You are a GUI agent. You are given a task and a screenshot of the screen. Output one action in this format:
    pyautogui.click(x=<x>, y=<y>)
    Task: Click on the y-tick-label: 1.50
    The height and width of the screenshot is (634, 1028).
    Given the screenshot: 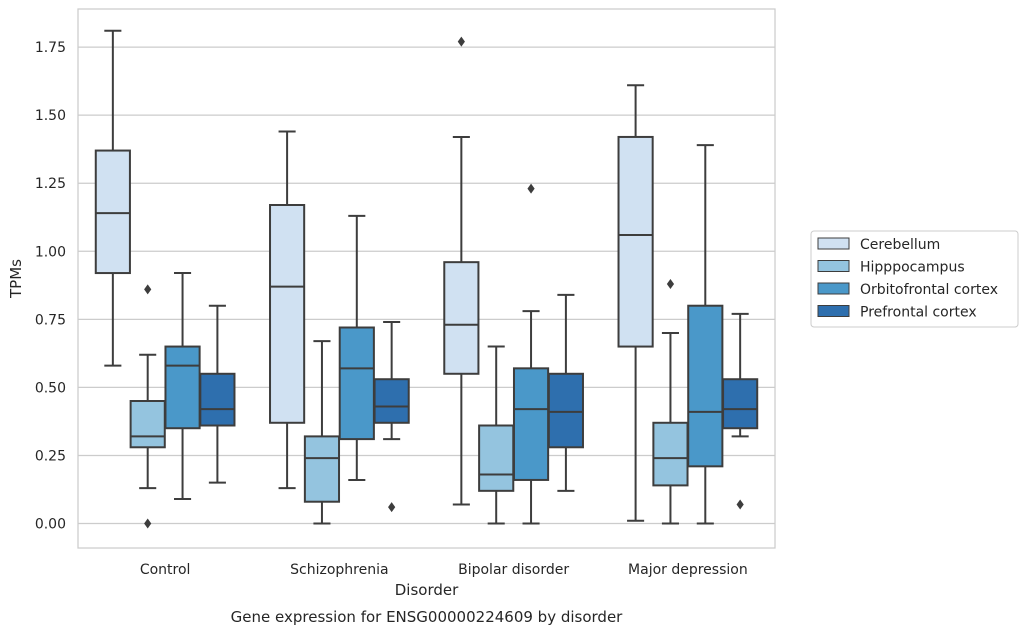 What is the action you would take?
    pyautogui.click(x=50, y=116)
    